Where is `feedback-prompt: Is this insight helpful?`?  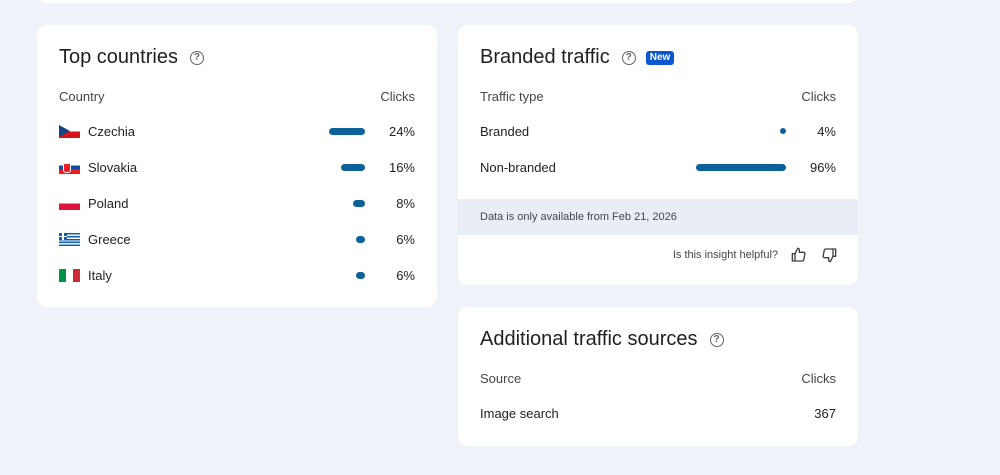 feedback-prompt: Is this insight helpful? is located at coordinates (725, 255).